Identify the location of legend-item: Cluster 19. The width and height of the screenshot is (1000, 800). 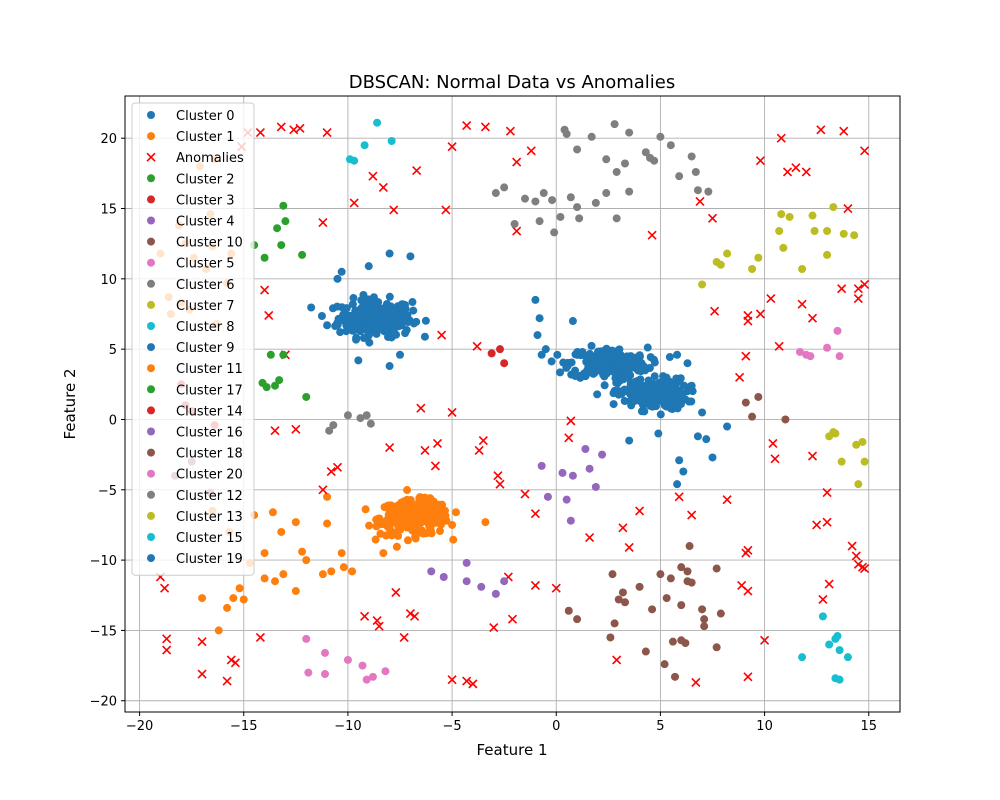
(195, 559).